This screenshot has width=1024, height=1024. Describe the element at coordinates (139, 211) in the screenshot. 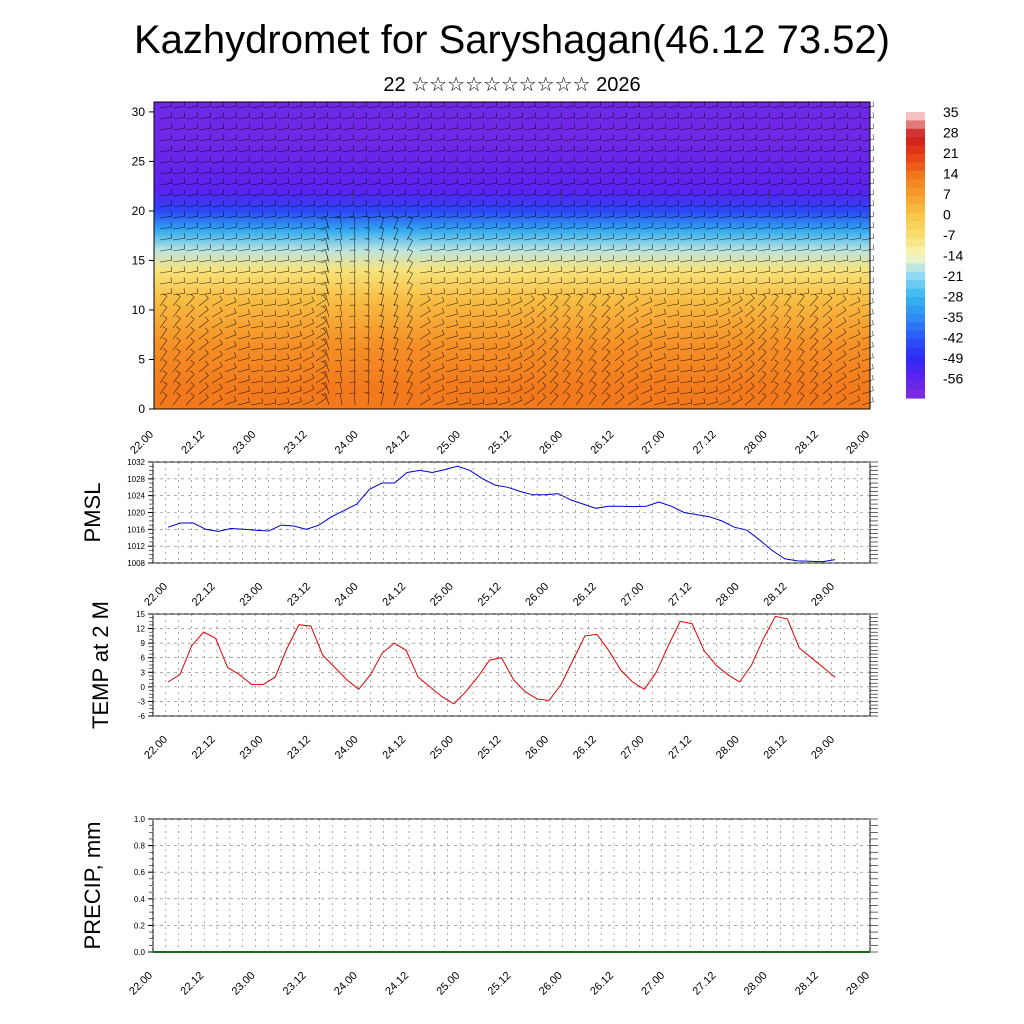

I see `heatmap-ytick-label: 20` at that location.